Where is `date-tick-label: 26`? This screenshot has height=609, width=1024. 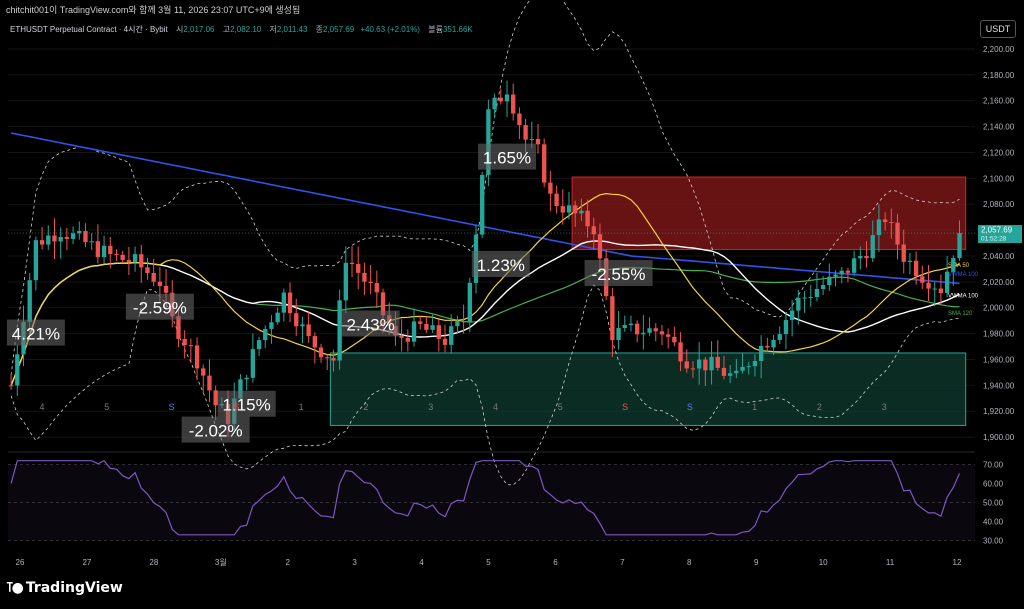
date-tick-label: 26 is located at coordinates (20, 562).